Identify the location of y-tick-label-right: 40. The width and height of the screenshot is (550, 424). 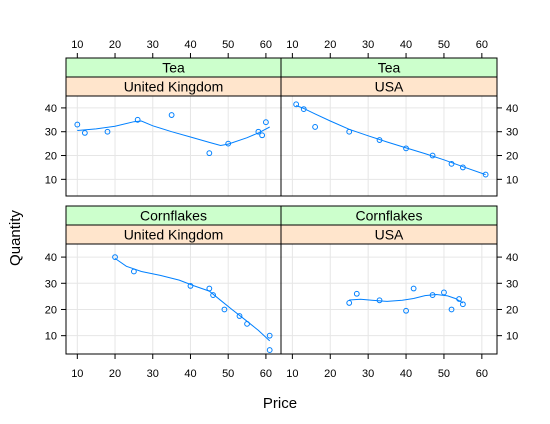
(512, 258).